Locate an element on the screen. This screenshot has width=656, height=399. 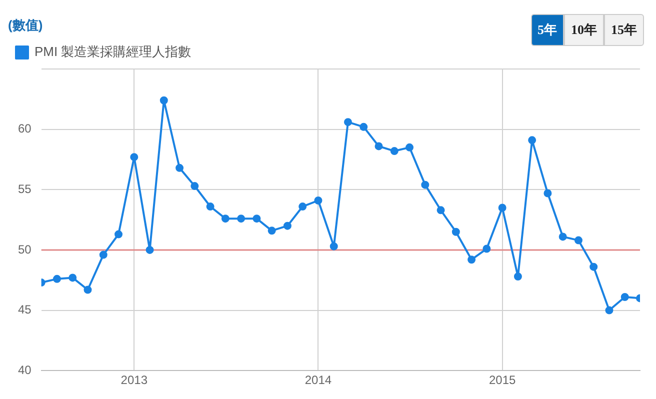
y-tick-label: 50 is located at coordinates (25, 249).